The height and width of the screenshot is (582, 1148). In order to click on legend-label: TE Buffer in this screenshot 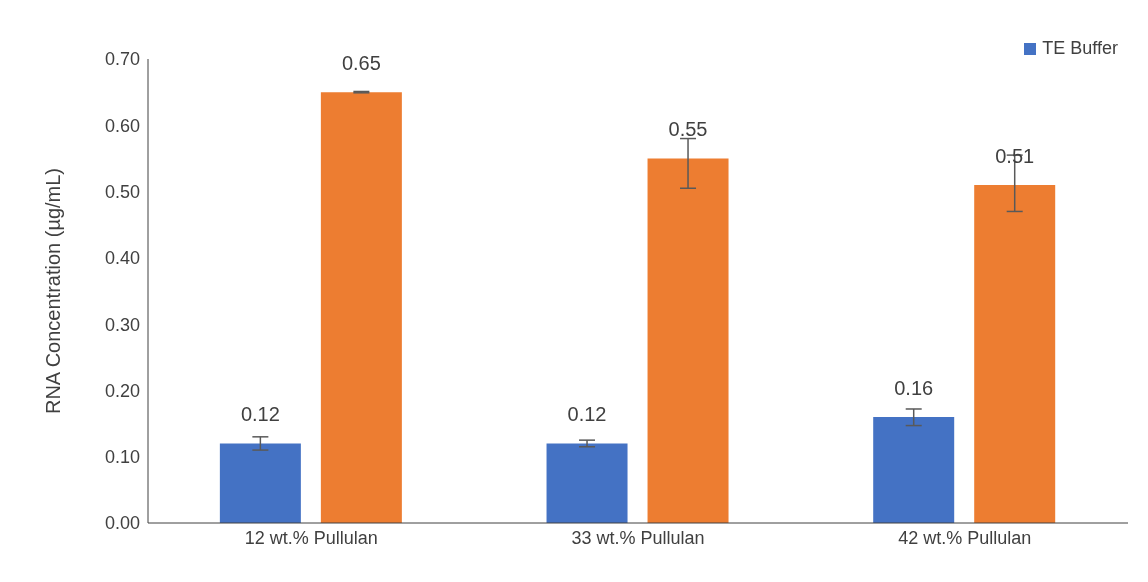, I will do `click(1079, 48)`.